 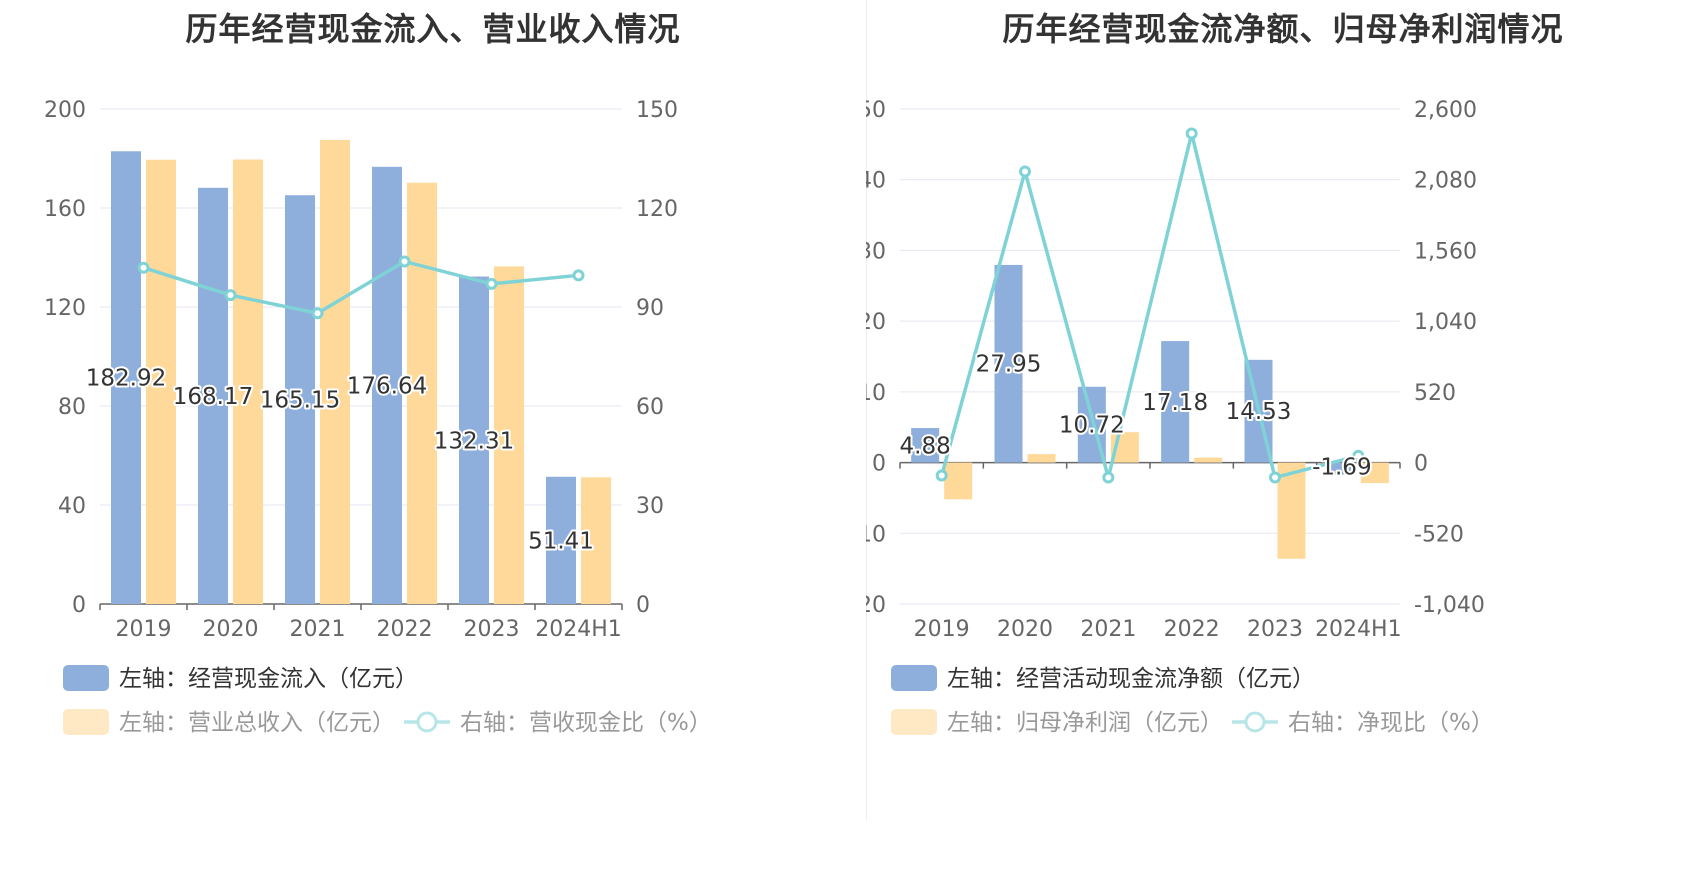 I want to click on right-tick-label: 1,040, so click(x=1445, y=322).